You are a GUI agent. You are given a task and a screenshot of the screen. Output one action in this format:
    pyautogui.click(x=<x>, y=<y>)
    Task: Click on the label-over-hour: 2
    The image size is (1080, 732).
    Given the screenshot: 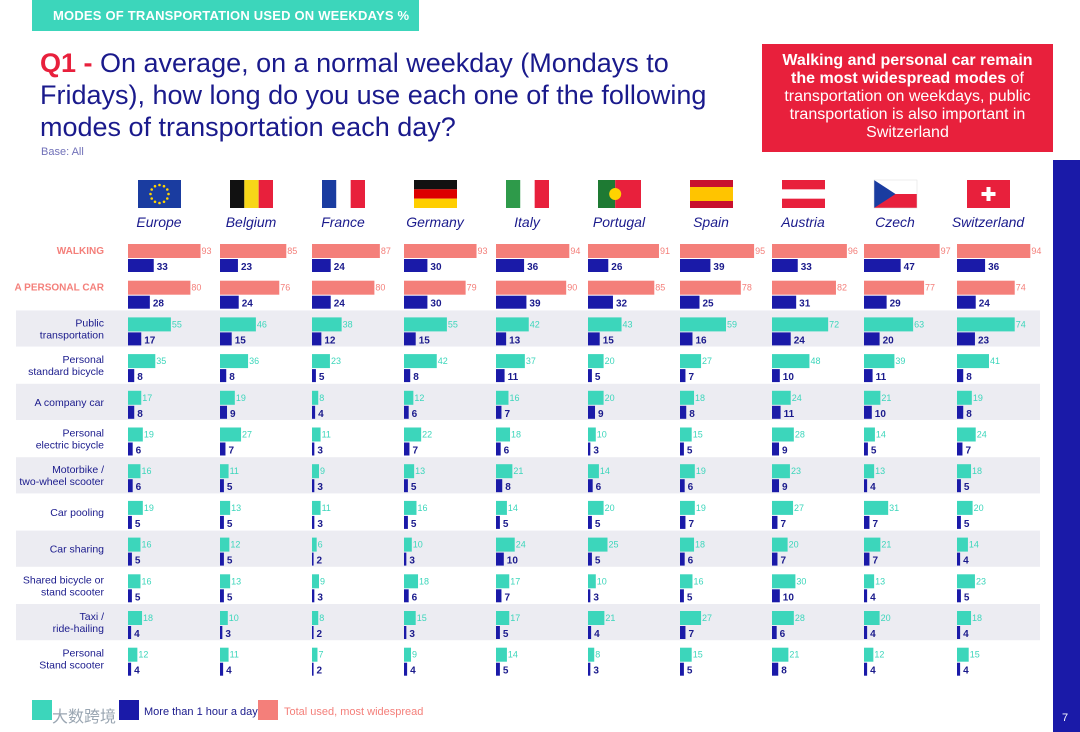 What is the action you would take?
    pyautogui.click(x=320, y=561)
    